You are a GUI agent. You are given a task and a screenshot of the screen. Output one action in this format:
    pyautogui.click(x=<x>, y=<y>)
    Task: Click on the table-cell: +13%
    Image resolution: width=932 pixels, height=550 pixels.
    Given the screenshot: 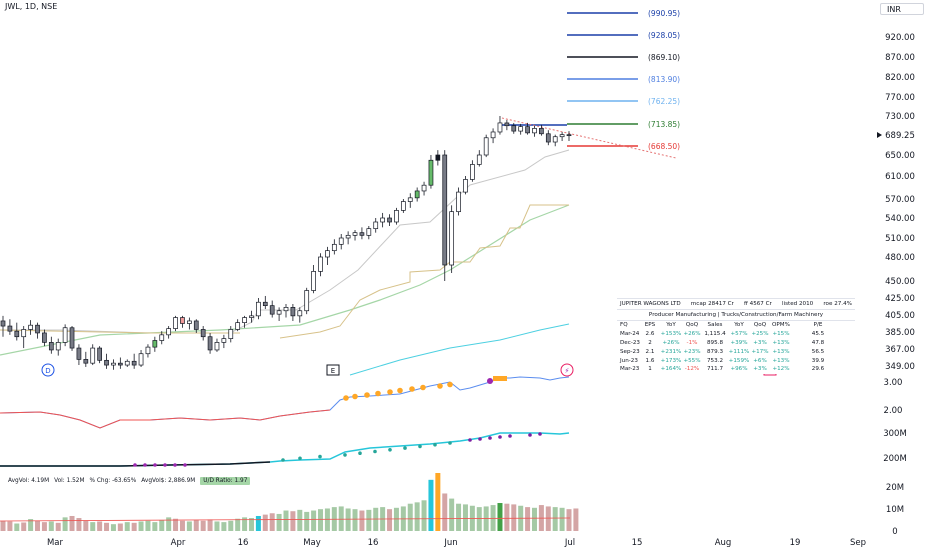 What is the action you would take?
    pyautogui.click(x=781, y=360)
    